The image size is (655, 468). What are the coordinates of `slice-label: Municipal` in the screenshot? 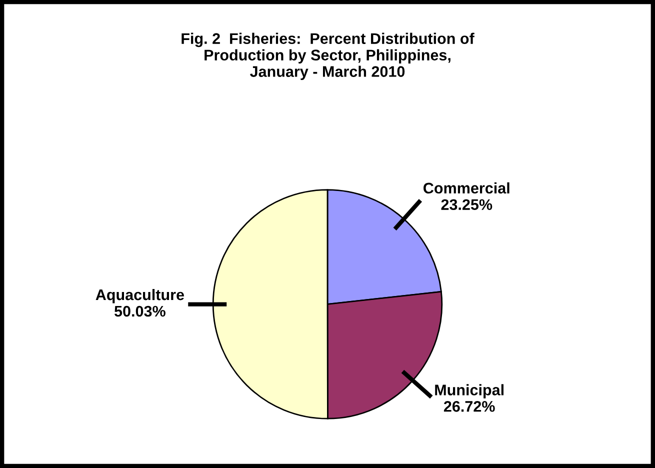 It's located at (469, 391).